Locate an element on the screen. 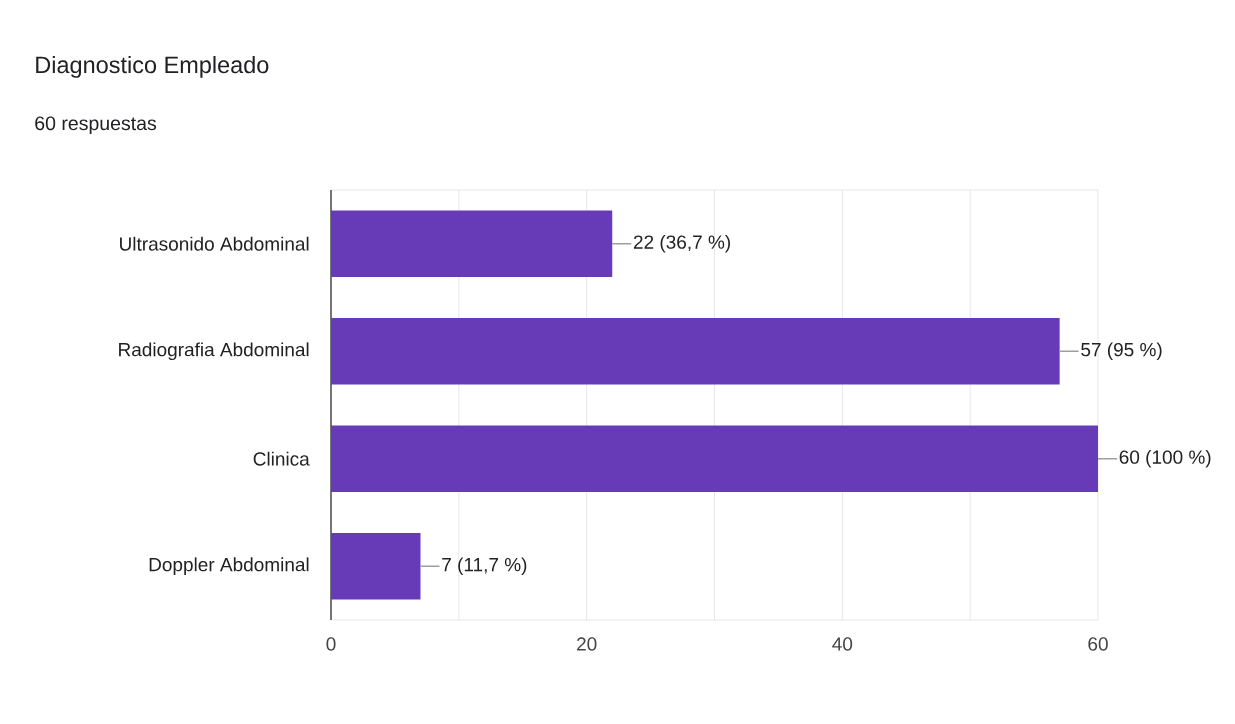 This screenshot has height=724, width=1235. y-tick-label: Doppler Abdominal is located at coordinates (229, 566).